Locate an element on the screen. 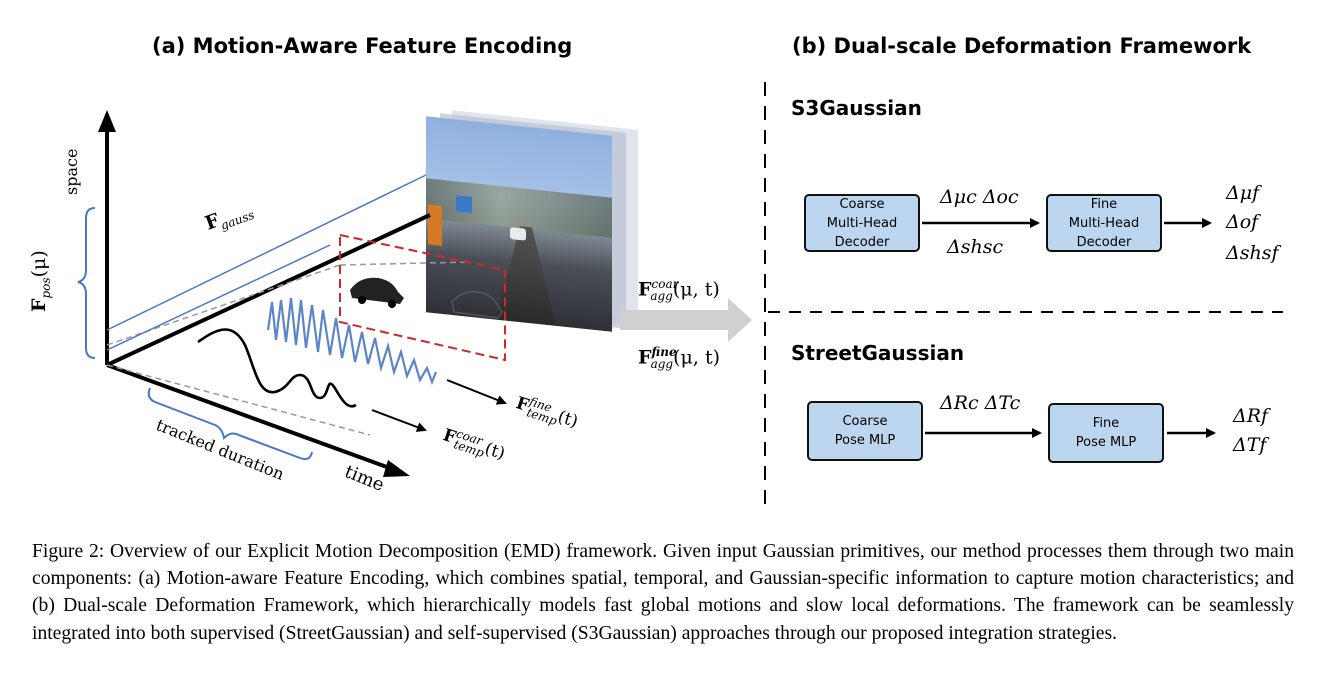 Image resolution: width=1332 pixels, height=682 pixels. gauss-plane-top is located at coordinates (266, 252).